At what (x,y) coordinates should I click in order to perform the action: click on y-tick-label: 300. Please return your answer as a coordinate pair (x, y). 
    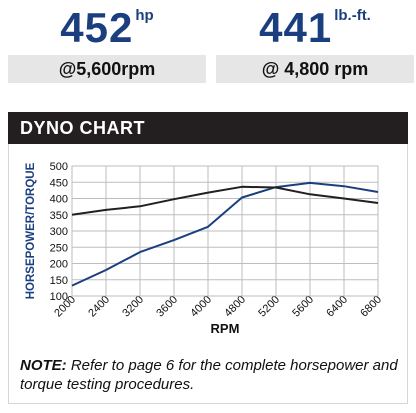
    Looking at the image, I should click on (59, 232).